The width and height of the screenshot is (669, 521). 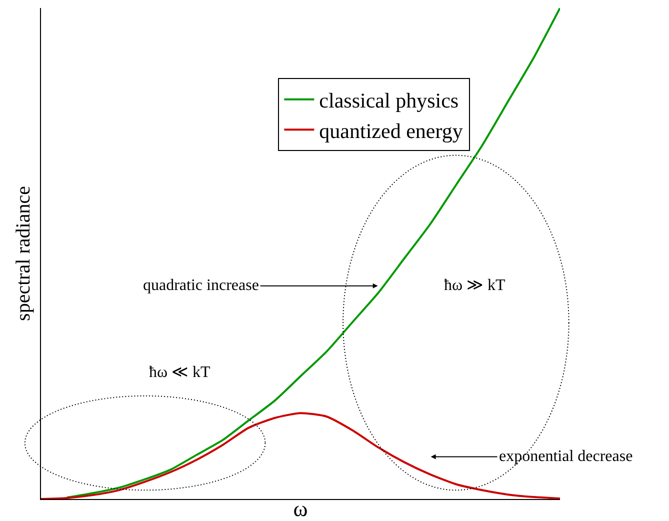 What do you see at coordinates (300, 508) in the screenshot?
I see `x-axis-title: ω` at bounding box center [300, 508].